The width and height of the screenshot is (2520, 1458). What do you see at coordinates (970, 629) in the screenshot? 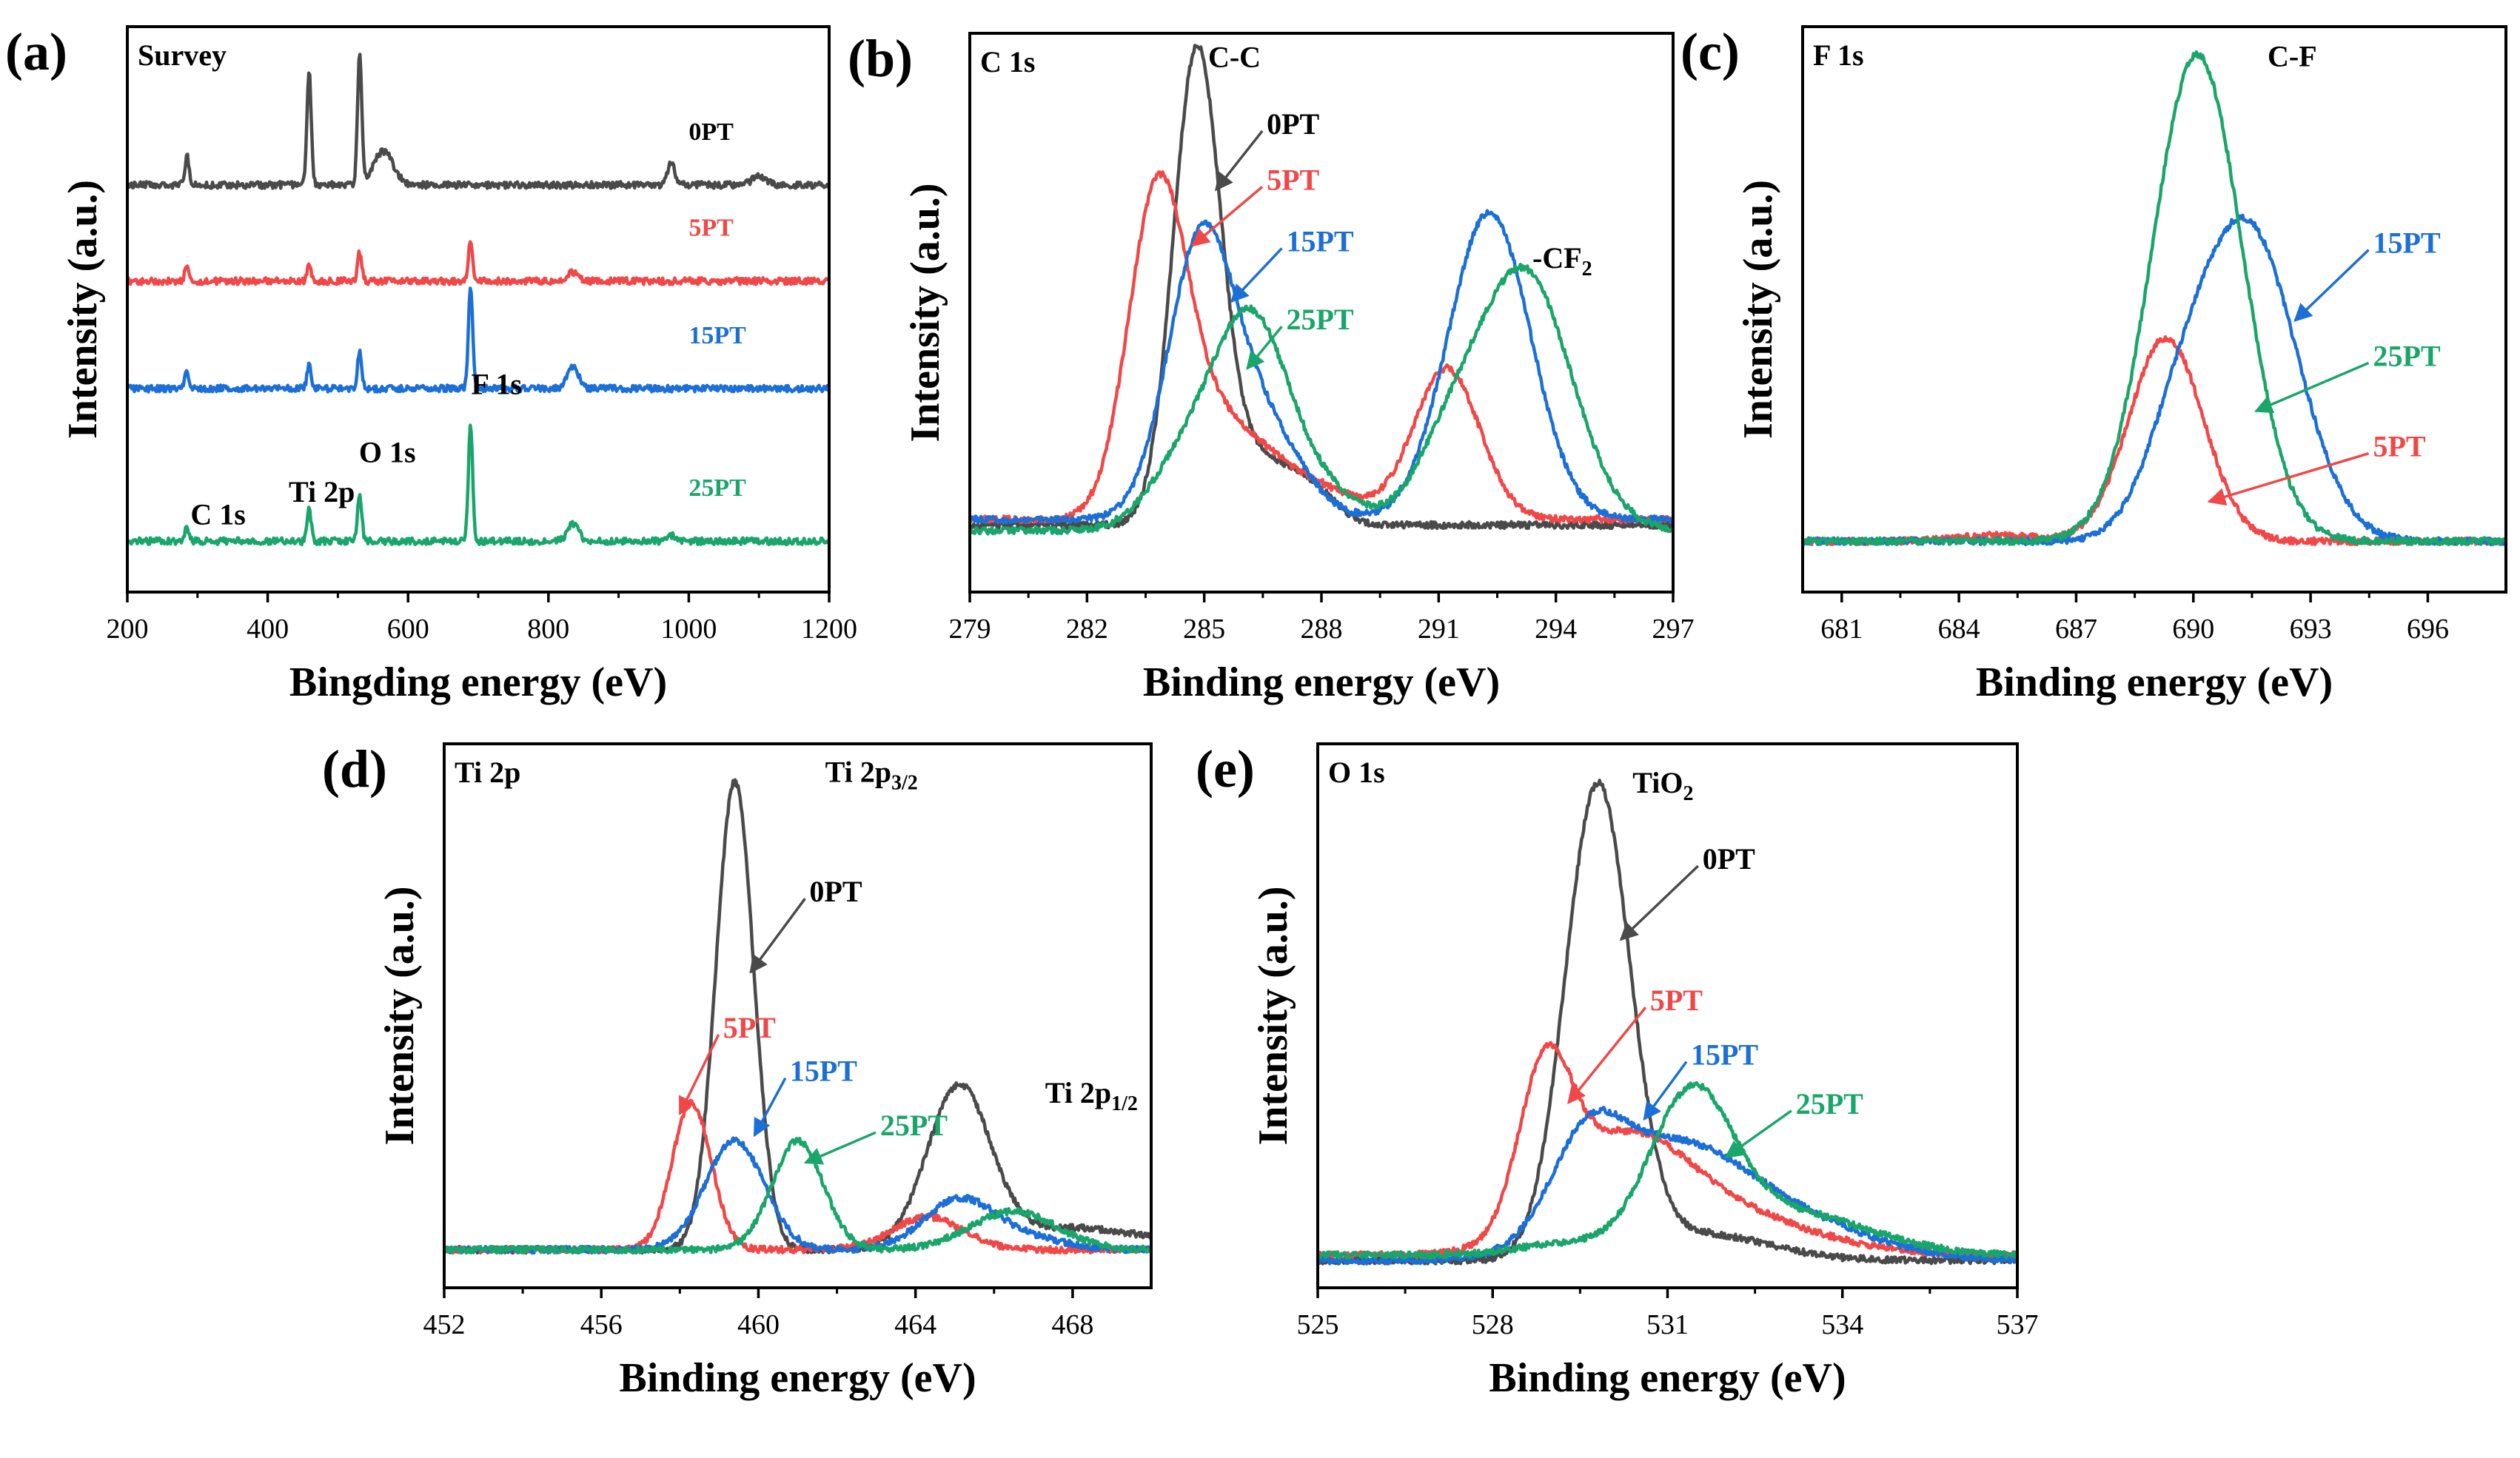
I see `x-tick-label: 279` at bounding box center [970, 629].